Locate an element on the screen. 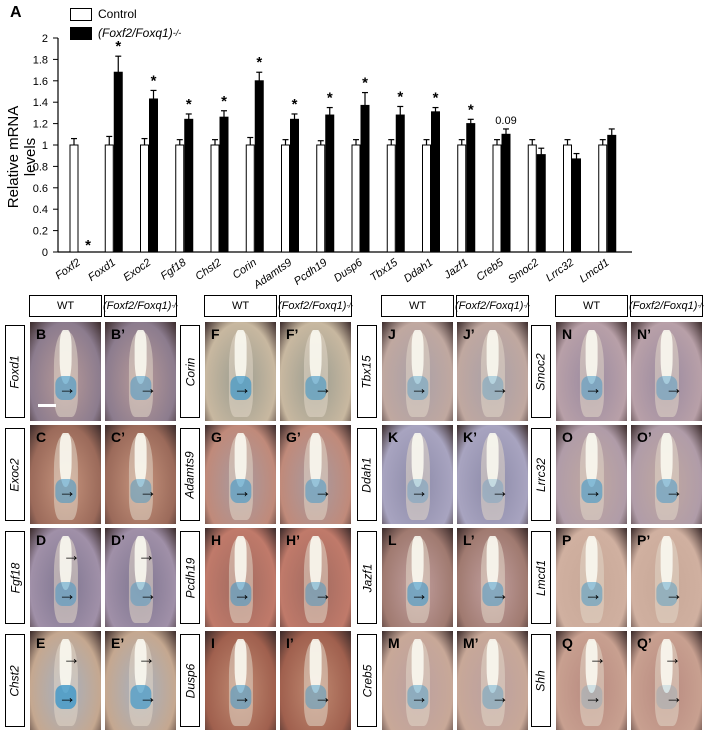 This screenshot has height=735, width=704. panel-letter: H is located at coordinates (216, 540).